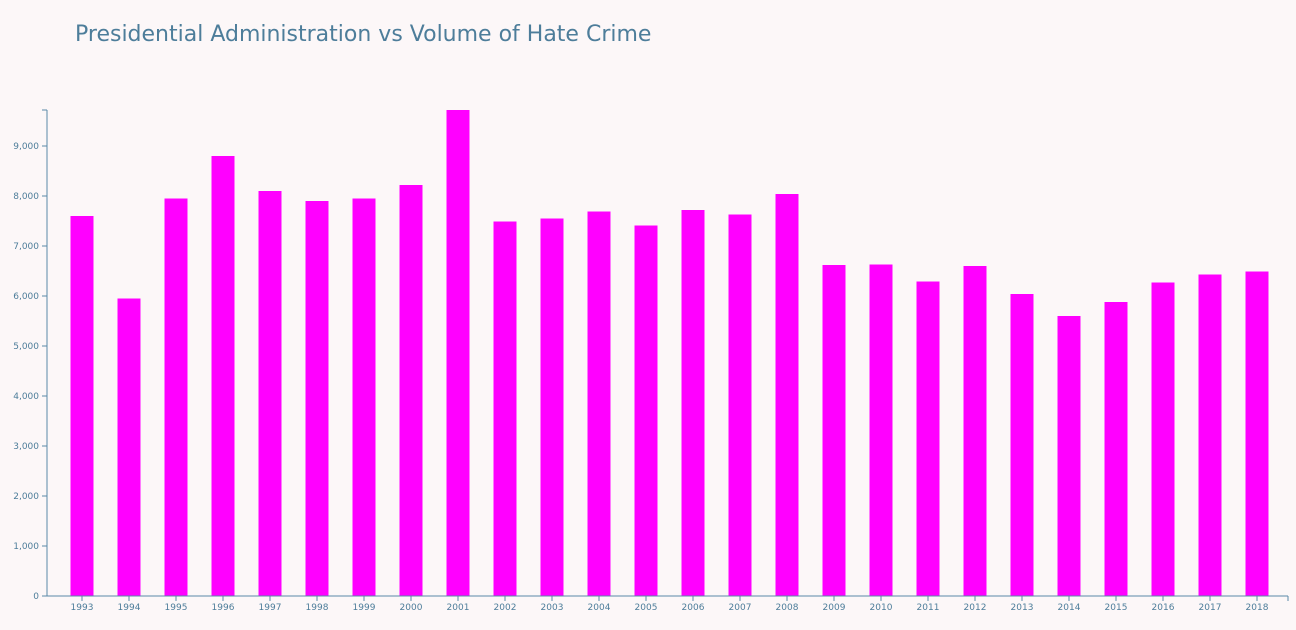 The height and width of the screenshot is (630, 1296). Describe the element at coordinates (129, 608) in the screenshot. I see `x-tick-label: 1994` at that location.